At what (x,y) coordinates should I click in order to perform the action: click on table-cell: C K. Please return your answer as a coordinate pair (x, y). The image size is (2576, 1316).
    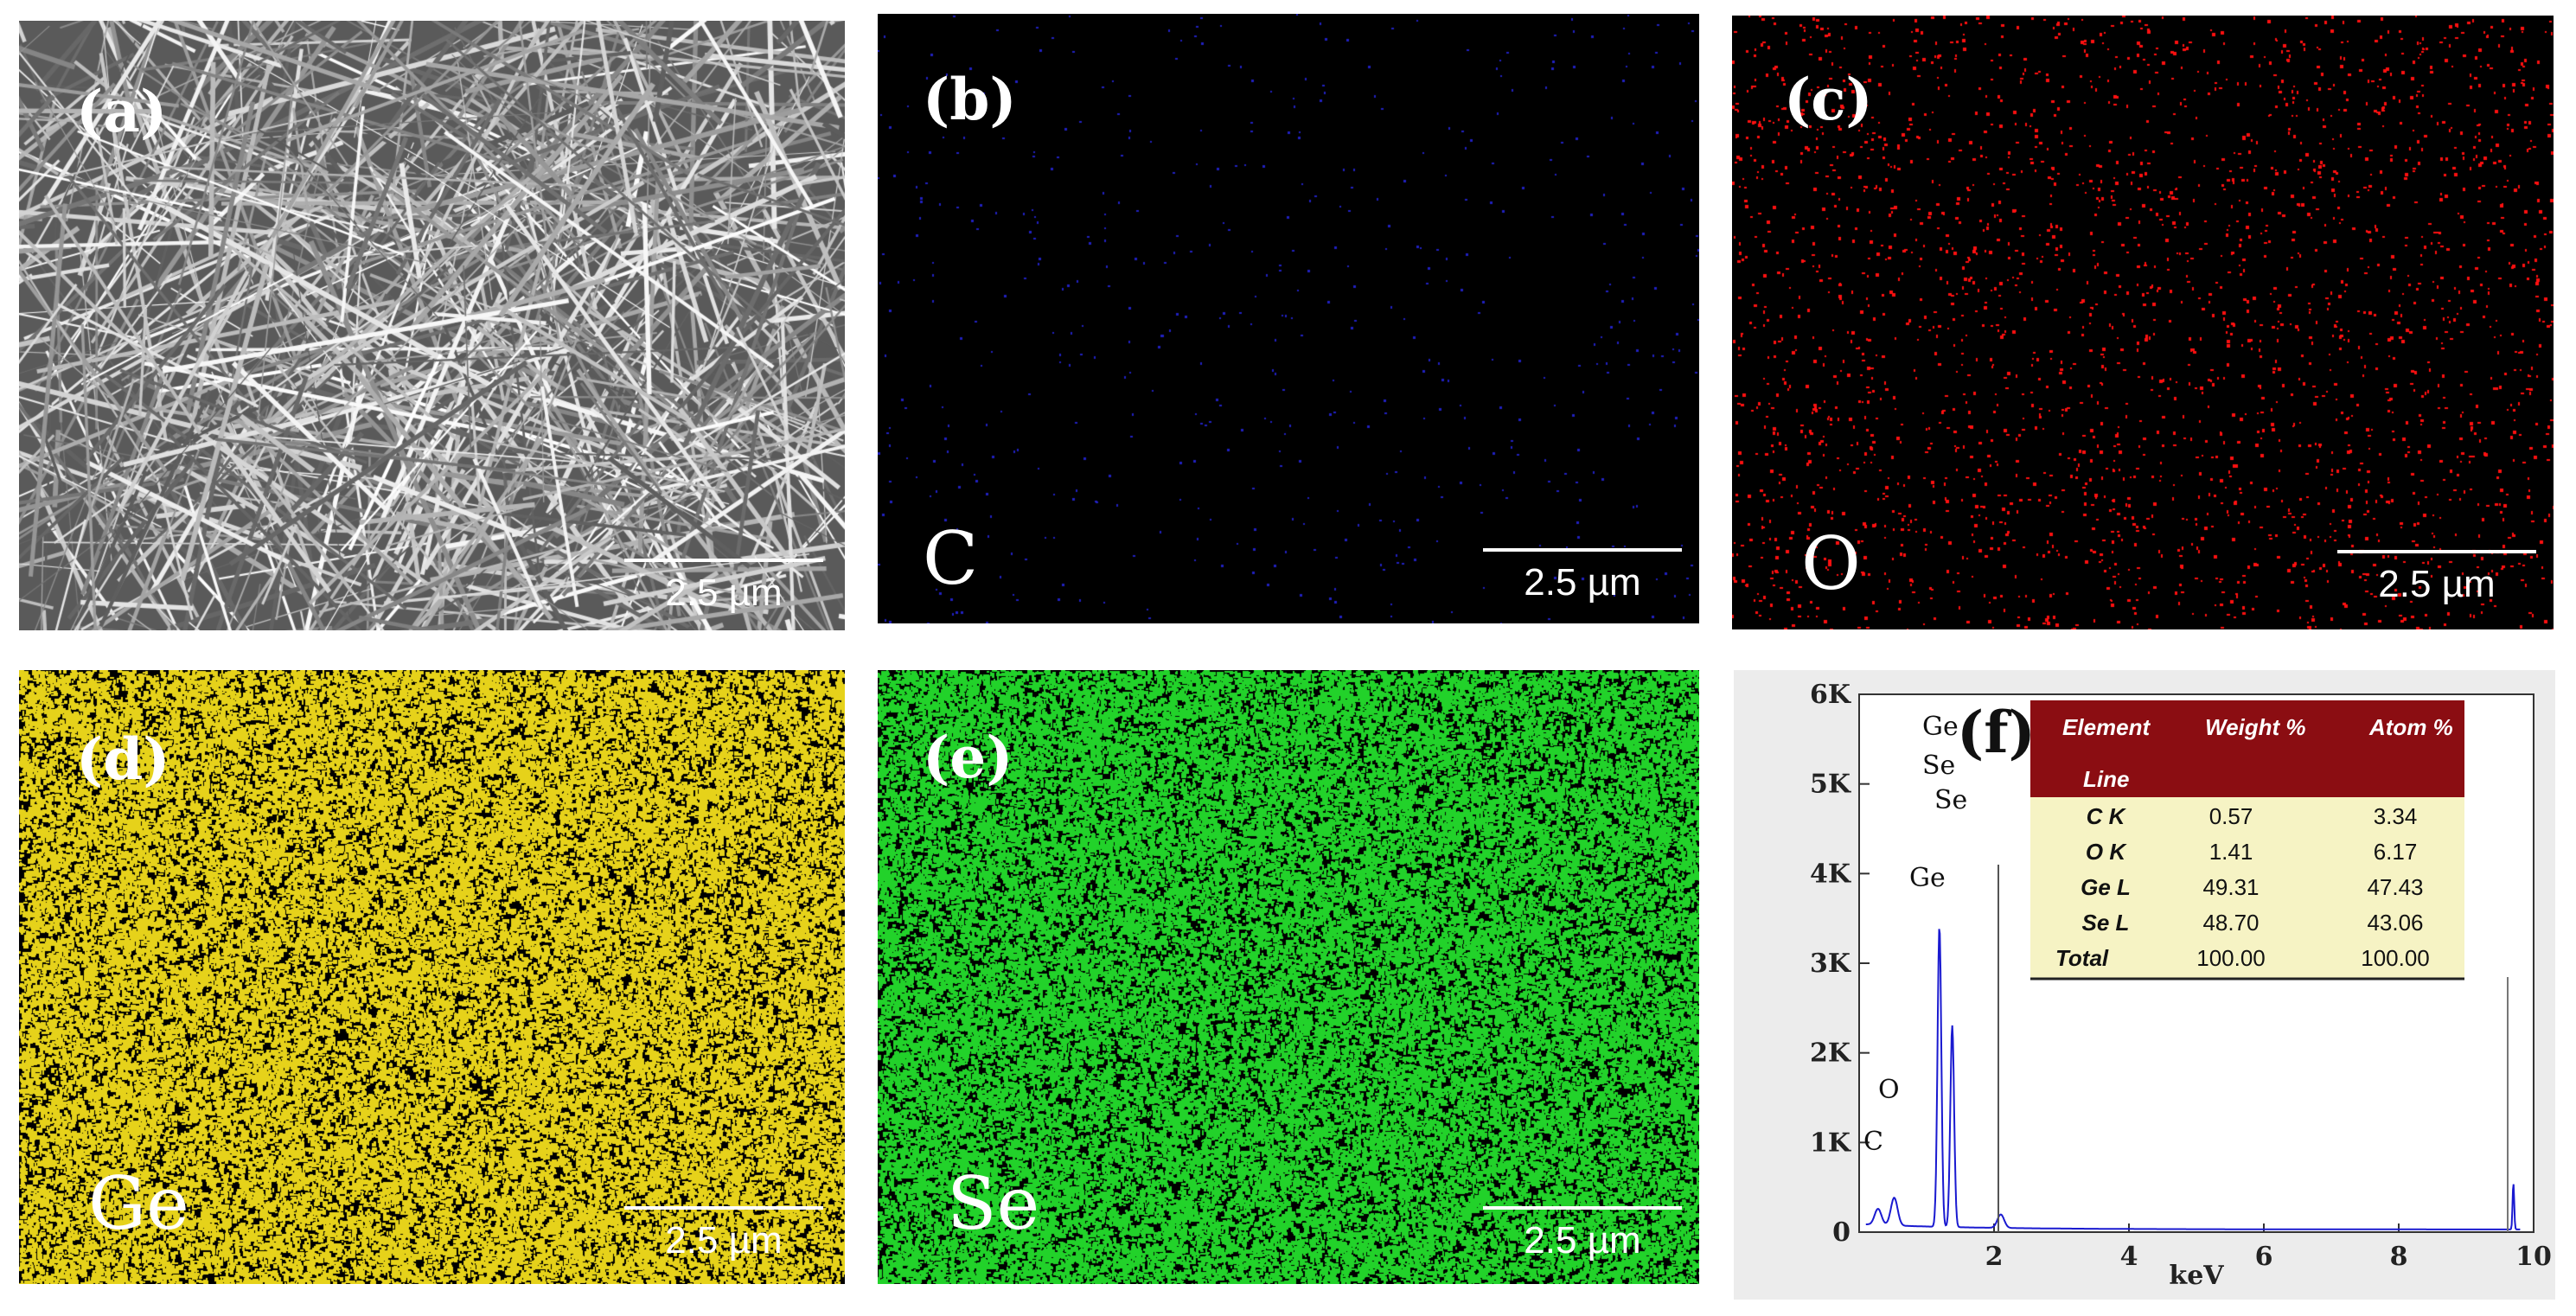
    Looking at the image, I should click on (2107, 816).